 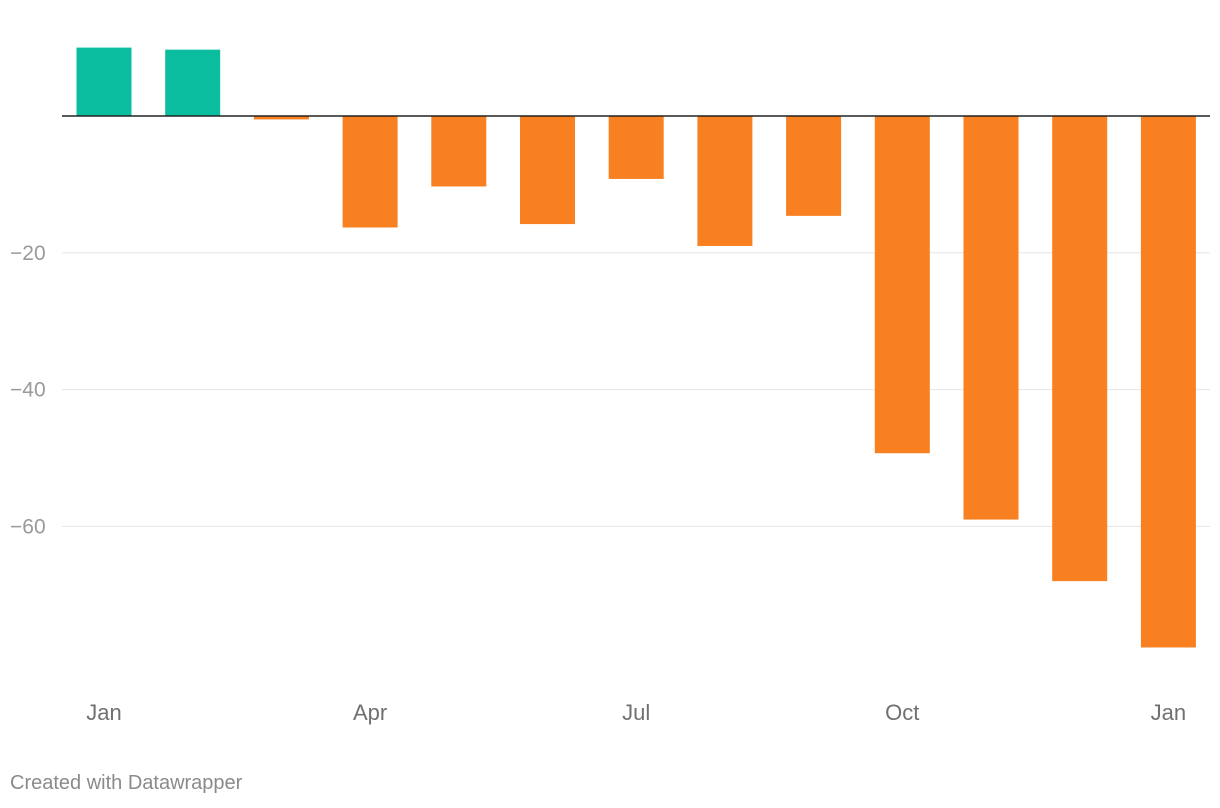 What do you see at coordinates (370, 712) in the screenshot?
I see `x-tick-label: Apr` at bounding box center [370, 712].